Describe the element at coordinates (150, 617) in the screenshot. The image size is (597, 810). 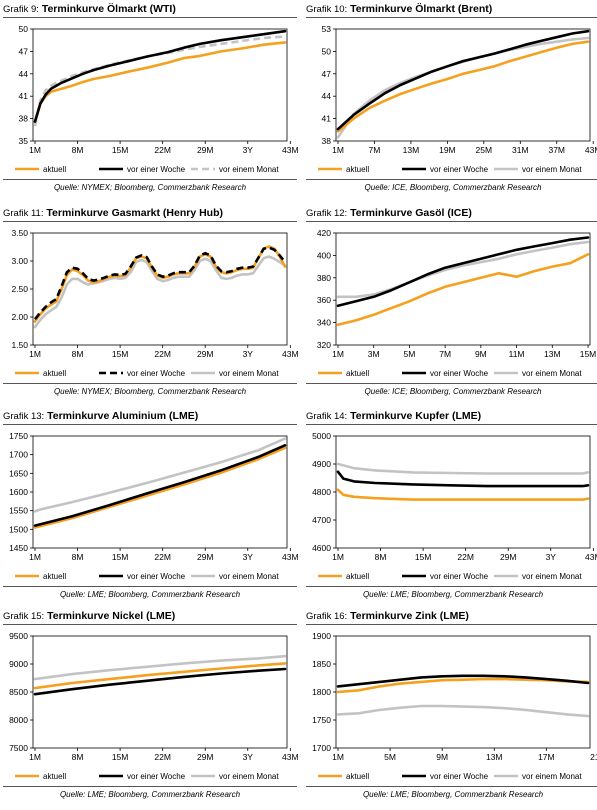
I see `chart-header: Grafik 15: Terminkurve Nickel (LME)` at that location.